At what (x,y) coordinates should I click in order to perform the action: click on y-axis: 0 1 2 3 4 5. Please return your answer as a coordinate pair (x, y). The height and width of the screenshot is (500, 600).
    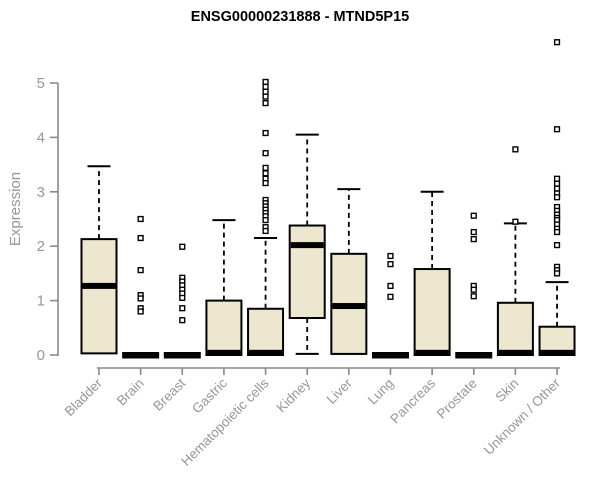
    Looking at the image, I should click on (48, 219).